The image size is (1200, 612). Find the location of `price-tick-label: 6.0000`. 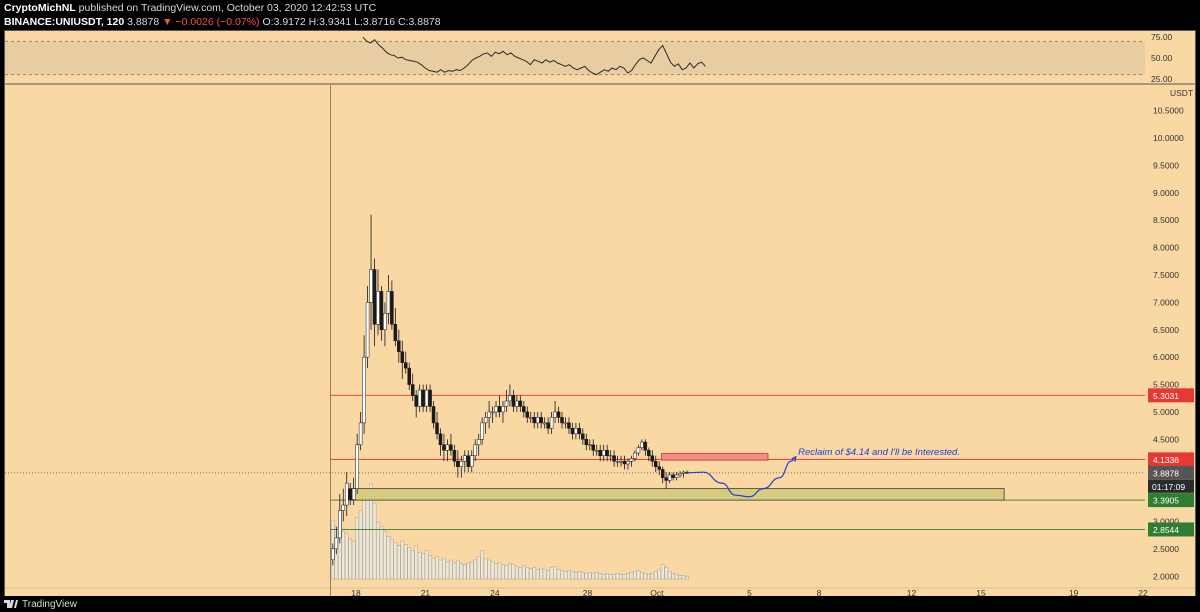

price-tick-label: 6.0000 is located at coordinates (1166, 357).